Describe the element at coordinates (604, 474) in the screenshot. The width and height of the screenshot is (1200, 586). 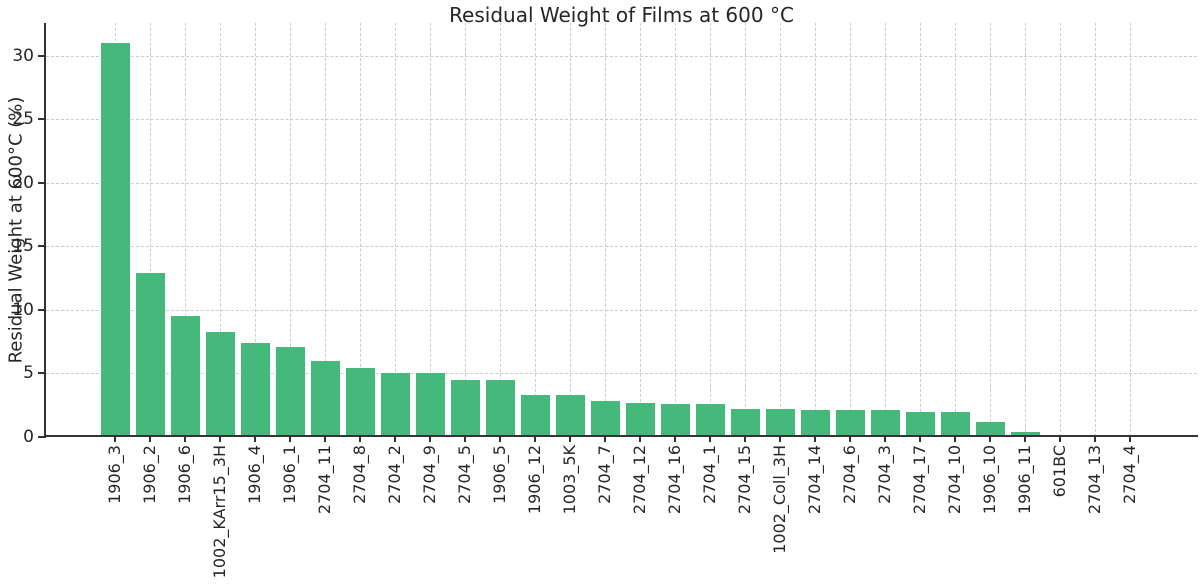
I see `x-tick-label: 2704_7` at that location.